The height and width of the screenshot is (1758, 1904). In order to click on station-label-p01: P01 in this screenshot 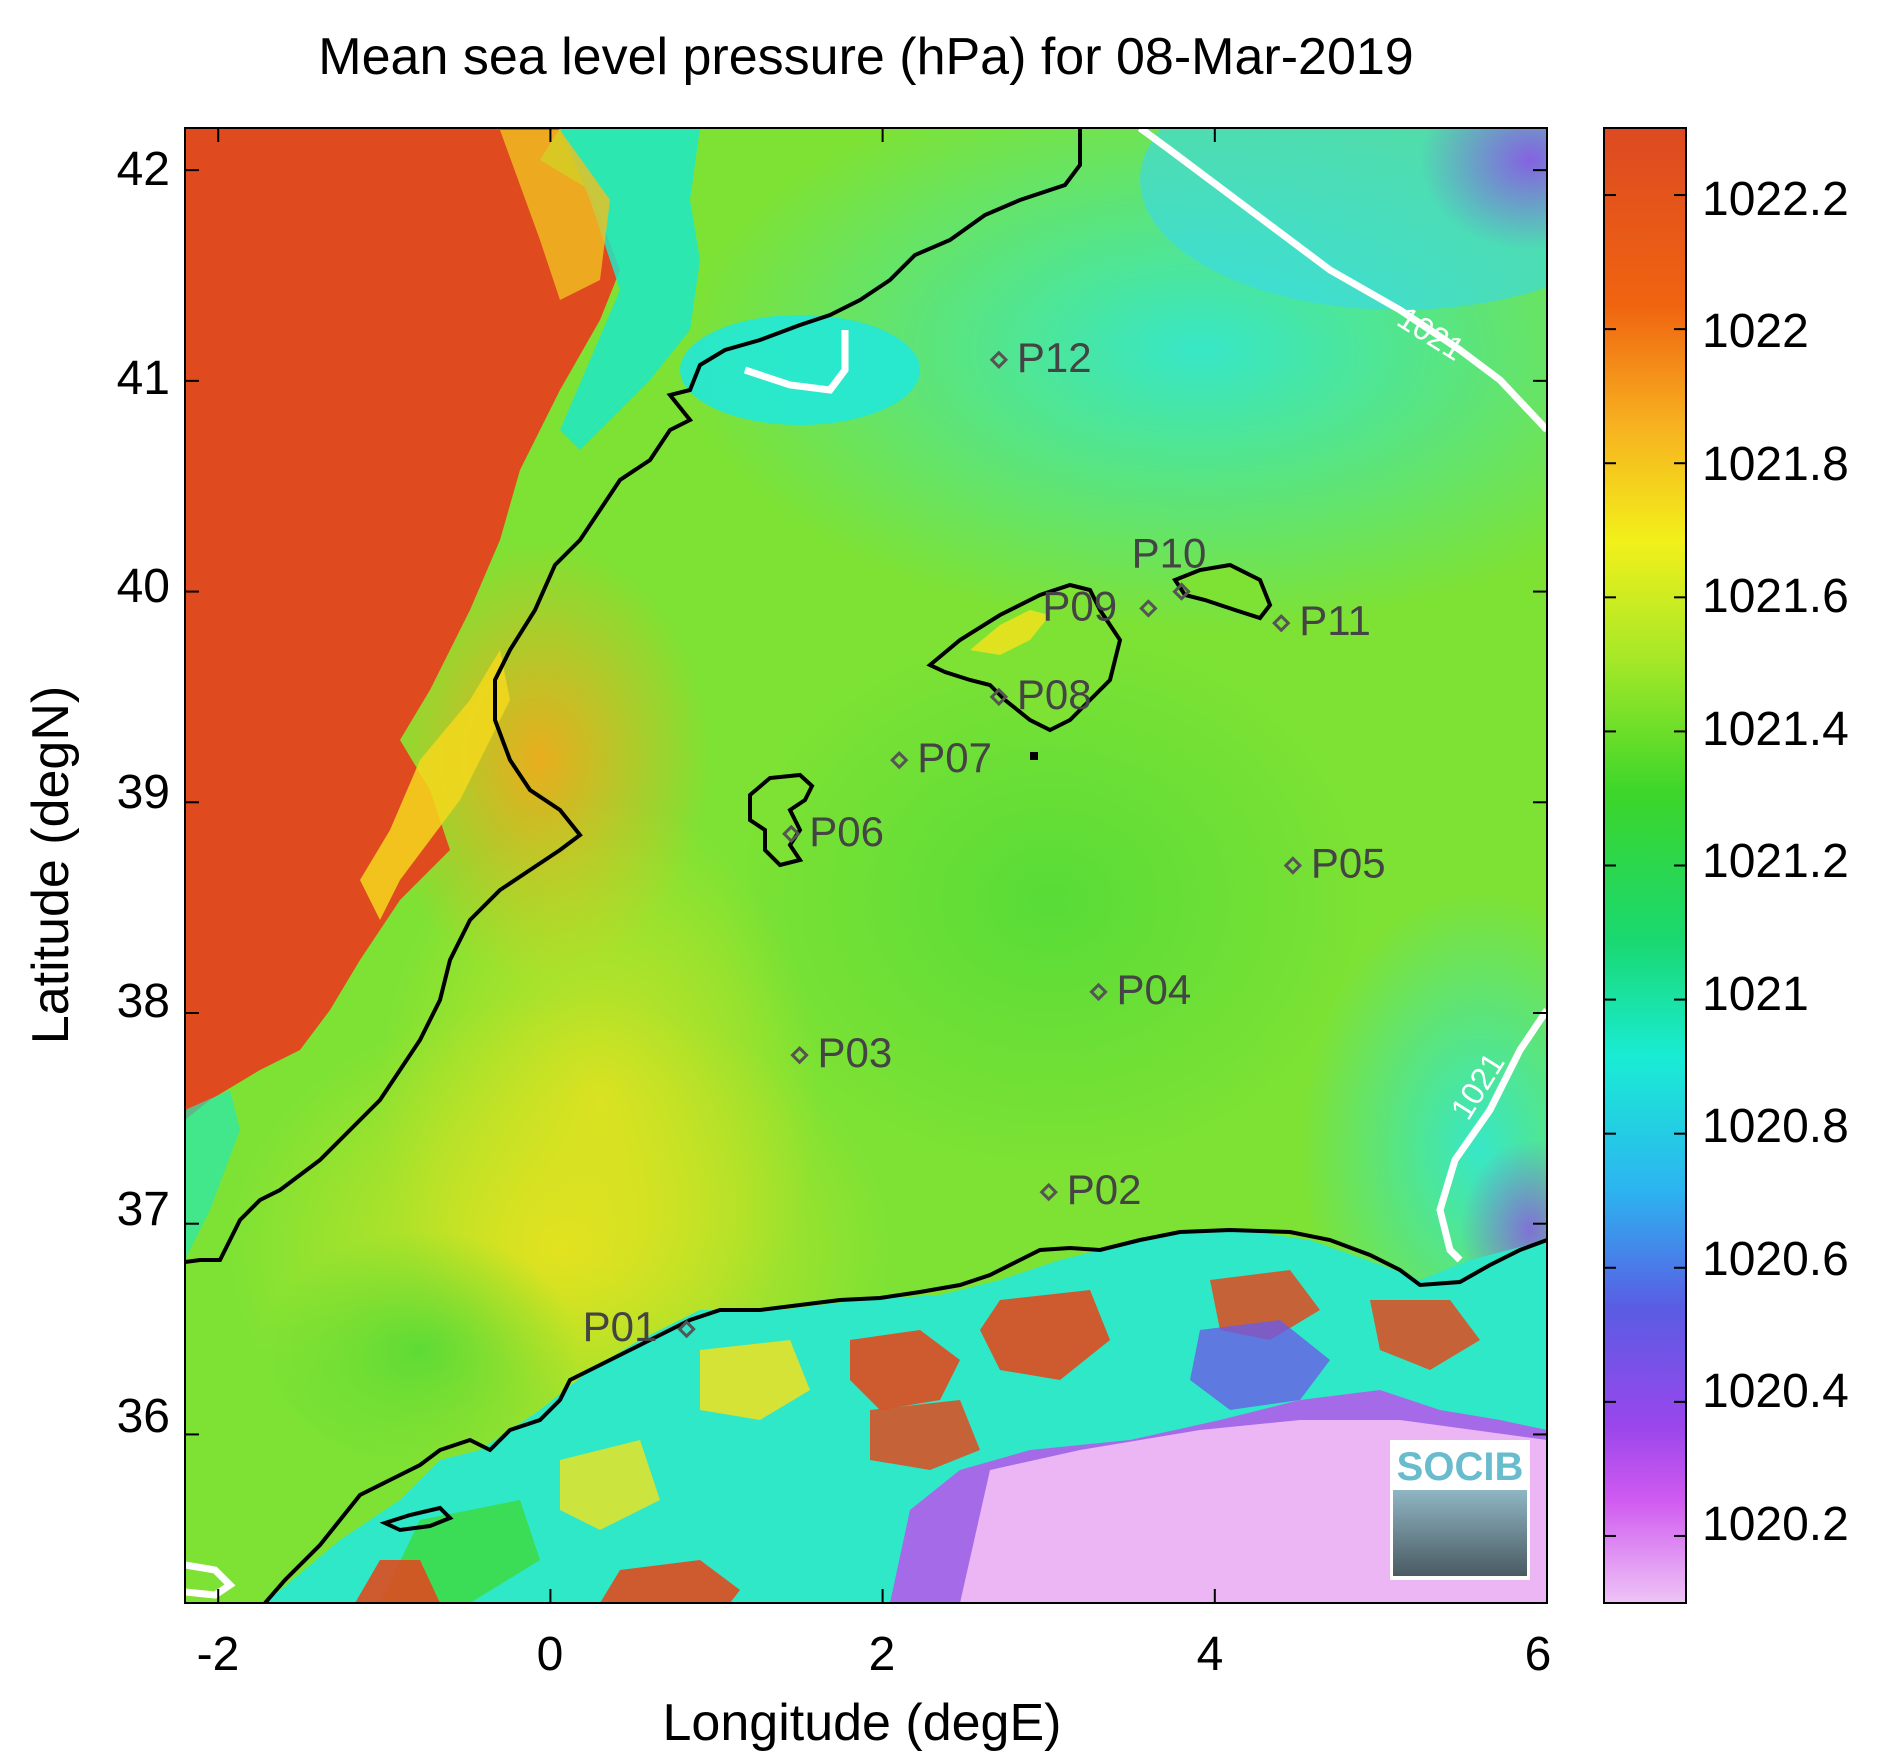, I will do `click(620, 1326)`.